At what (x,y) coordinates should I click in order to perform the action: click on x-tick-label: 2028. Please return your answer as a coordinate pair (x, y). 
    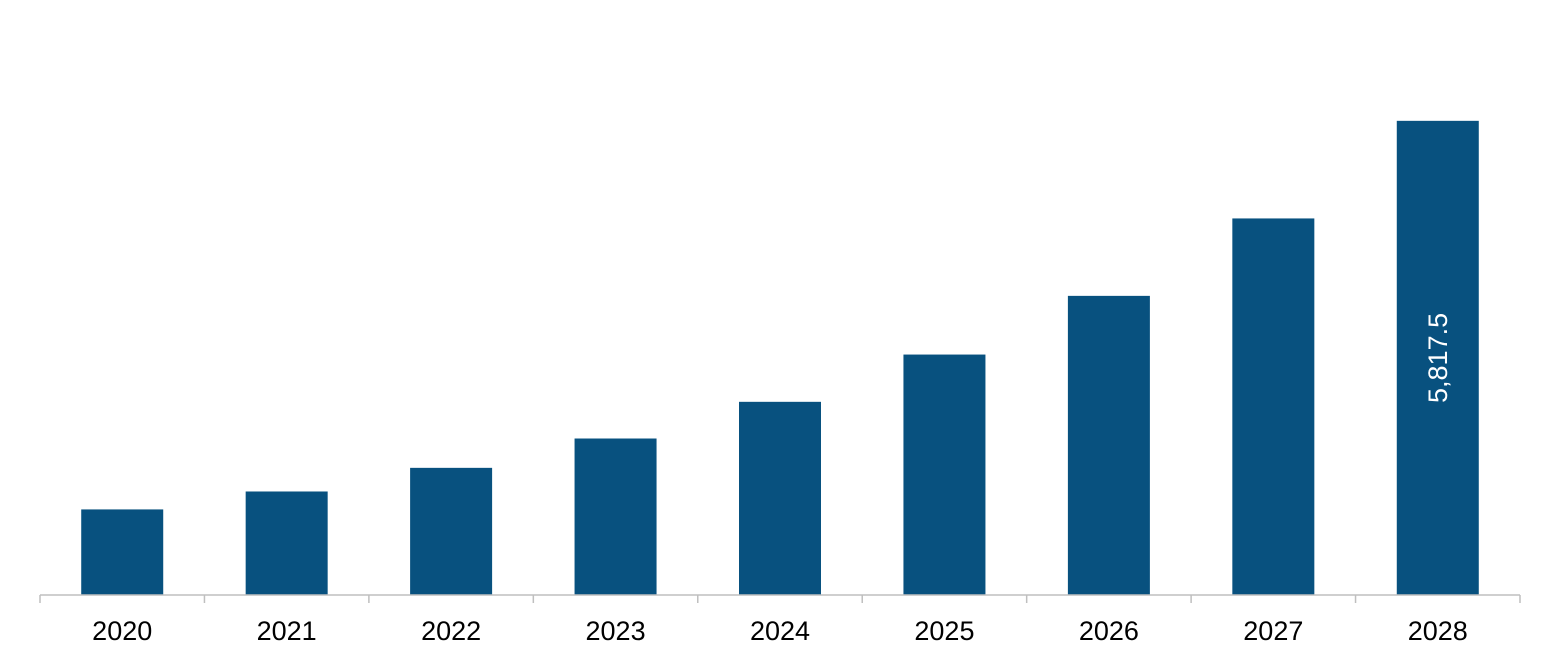
    Looking at the image, I should click on (1438, 631).